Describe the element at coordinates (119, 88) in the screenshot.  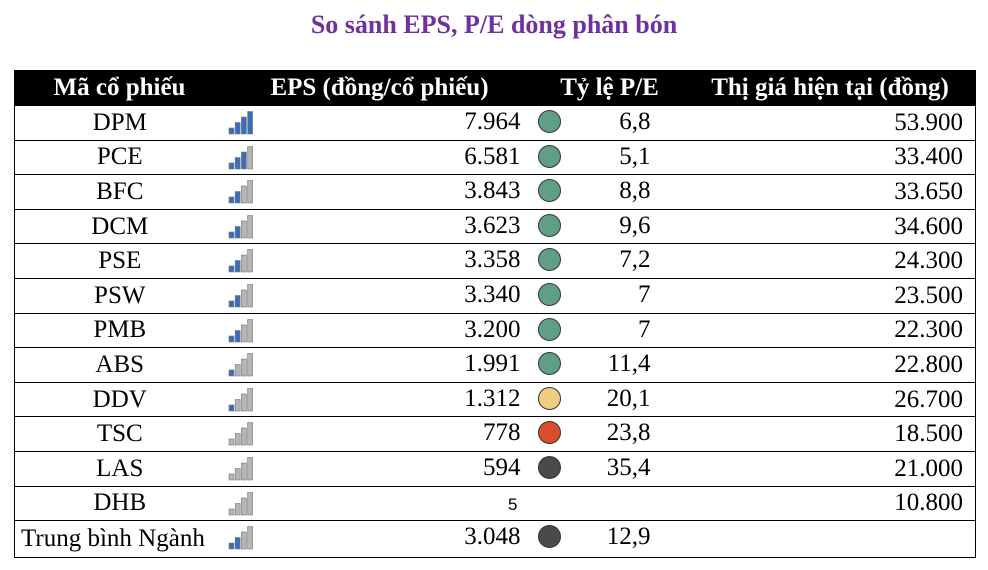
I see `header-stock-code: Mã cổ phiếu` at that location.